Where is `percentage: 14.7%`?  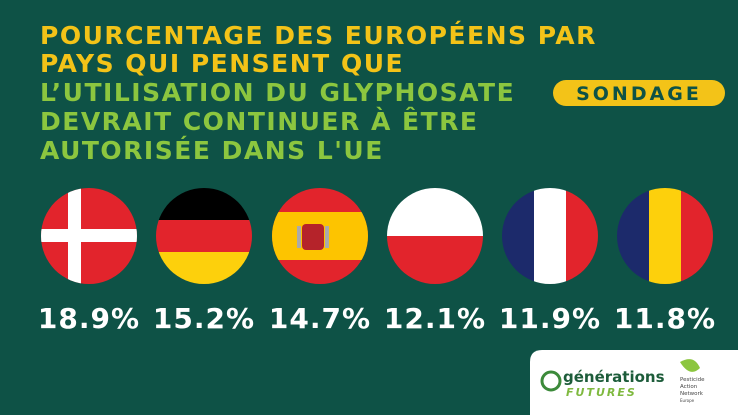
percentage: 14.7% is located at coordinates (320, 318).